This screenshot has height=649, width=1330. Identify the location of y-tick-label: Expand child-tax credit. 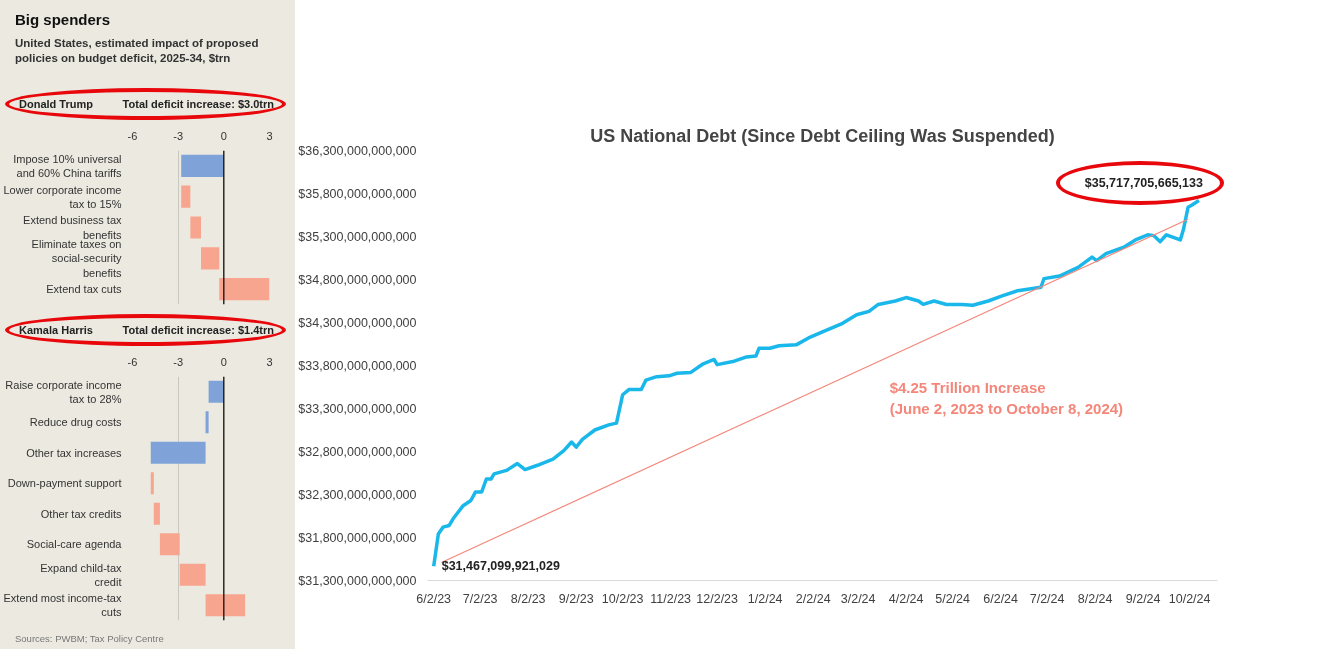
(81, 574).